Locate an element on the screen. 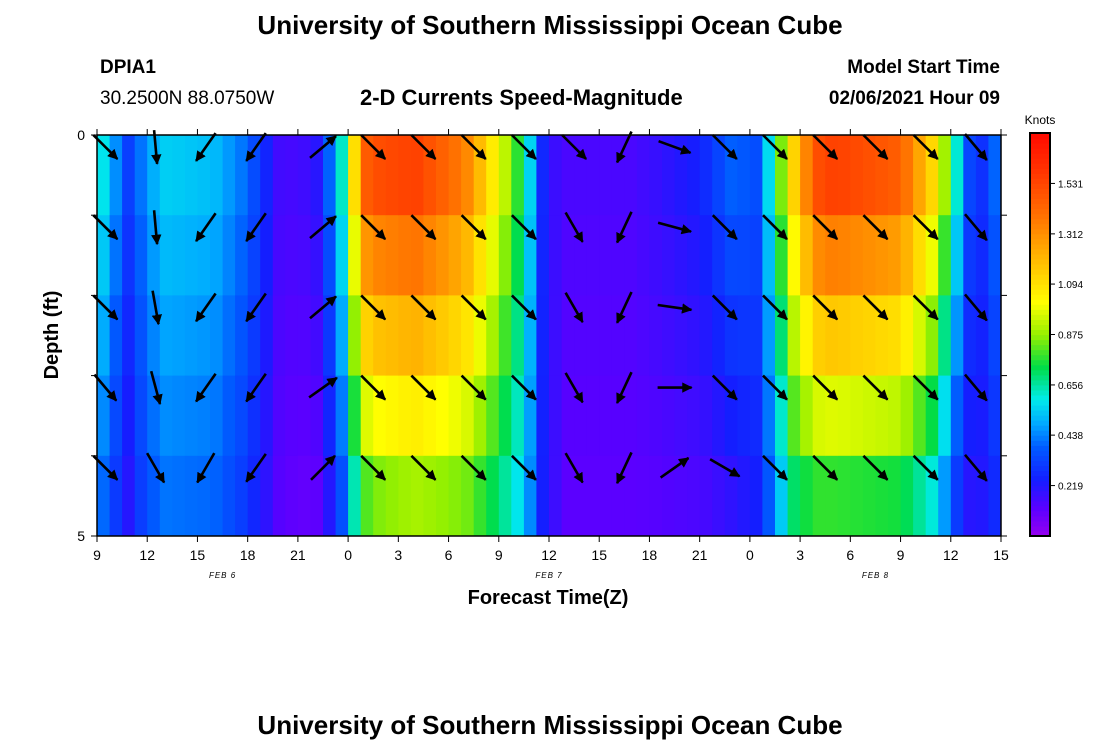  x-tick-label: 12 is located at coordinates (951, 555).